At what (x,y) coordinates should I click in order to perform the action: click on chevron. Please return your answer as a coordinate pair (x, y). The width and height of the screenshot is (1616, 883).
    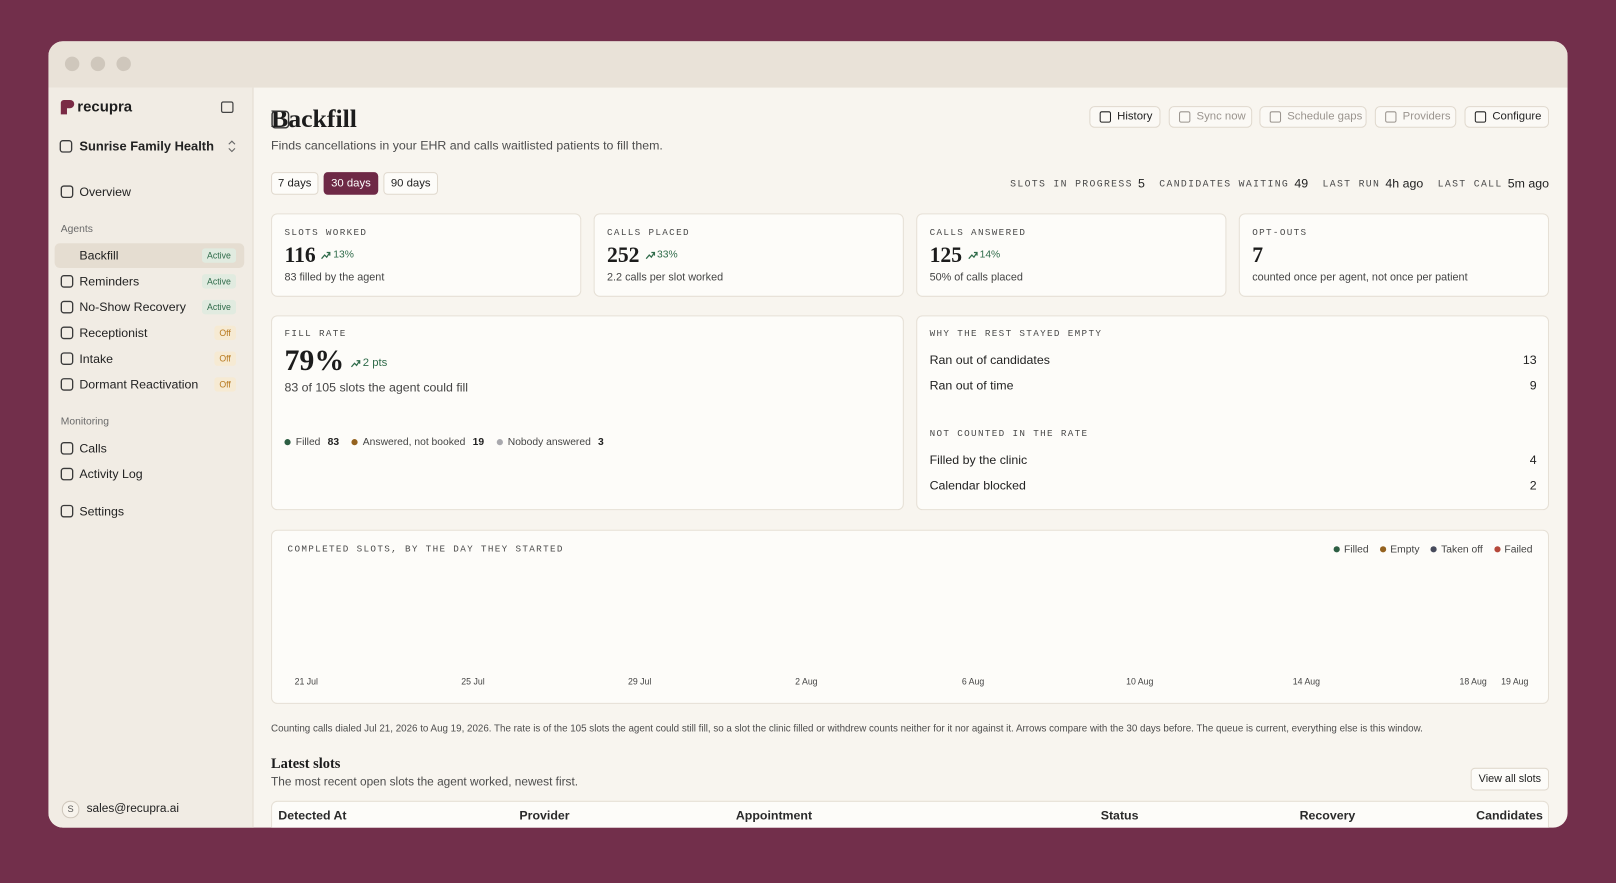
    Looking at the image, I should click on (232, 150).